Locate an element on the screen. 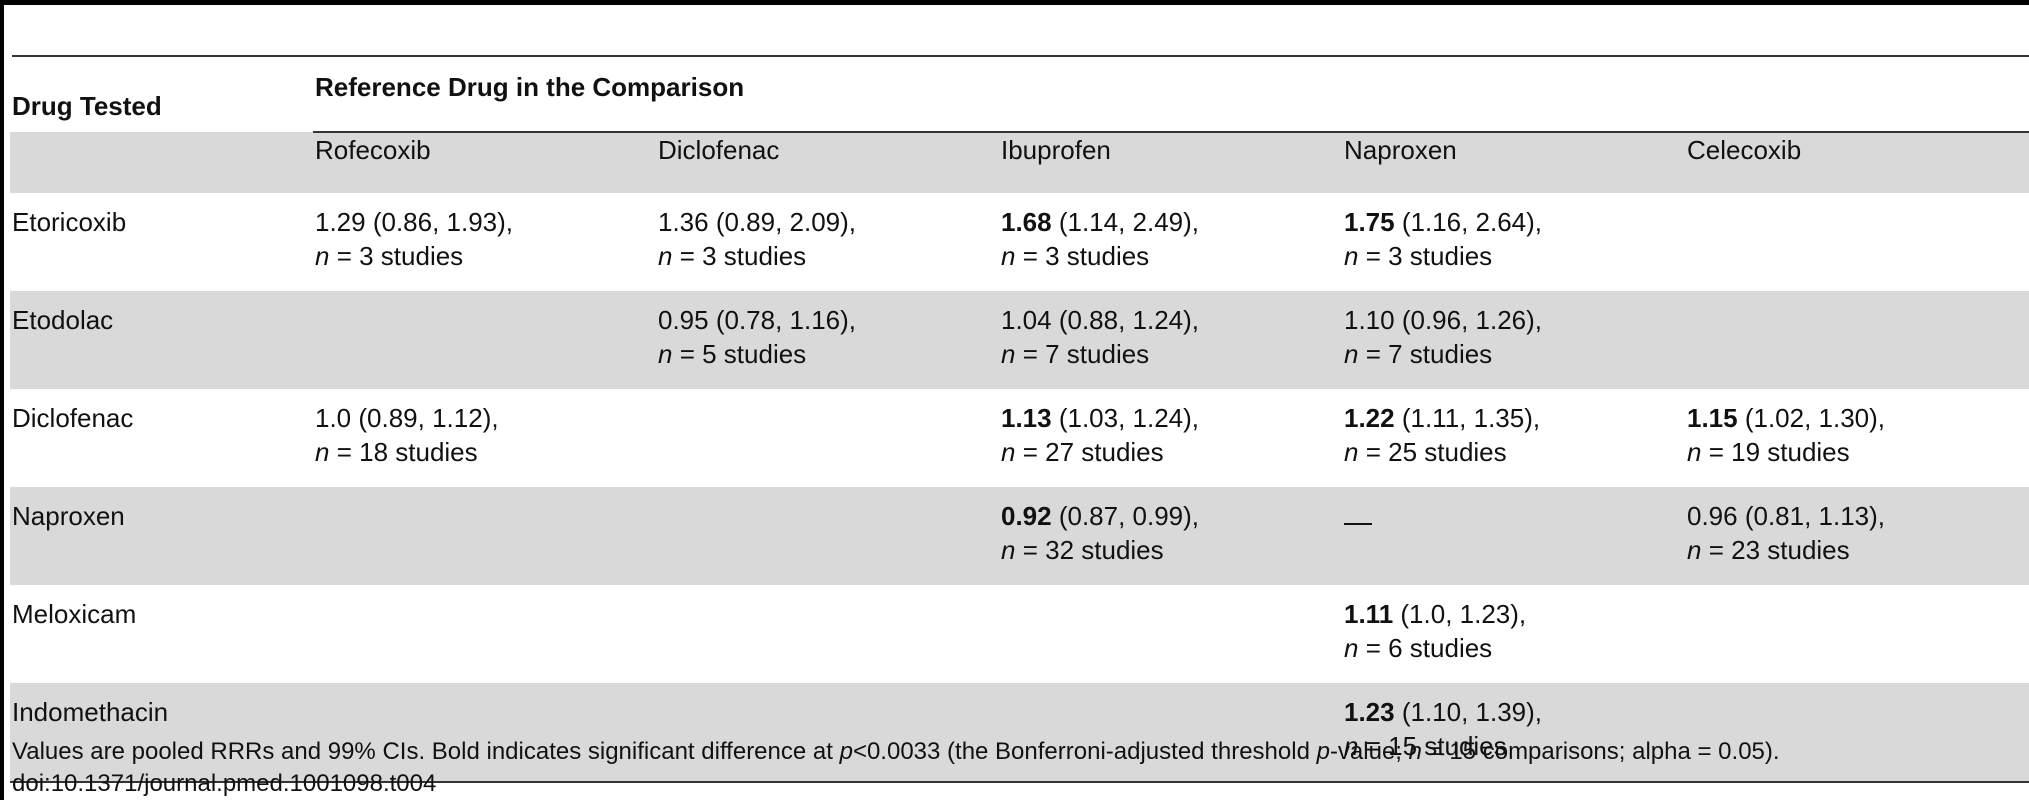 The height and width of the screenshot is (800, 2029). footnote-p-1: p is located at coordinates (846, 751).